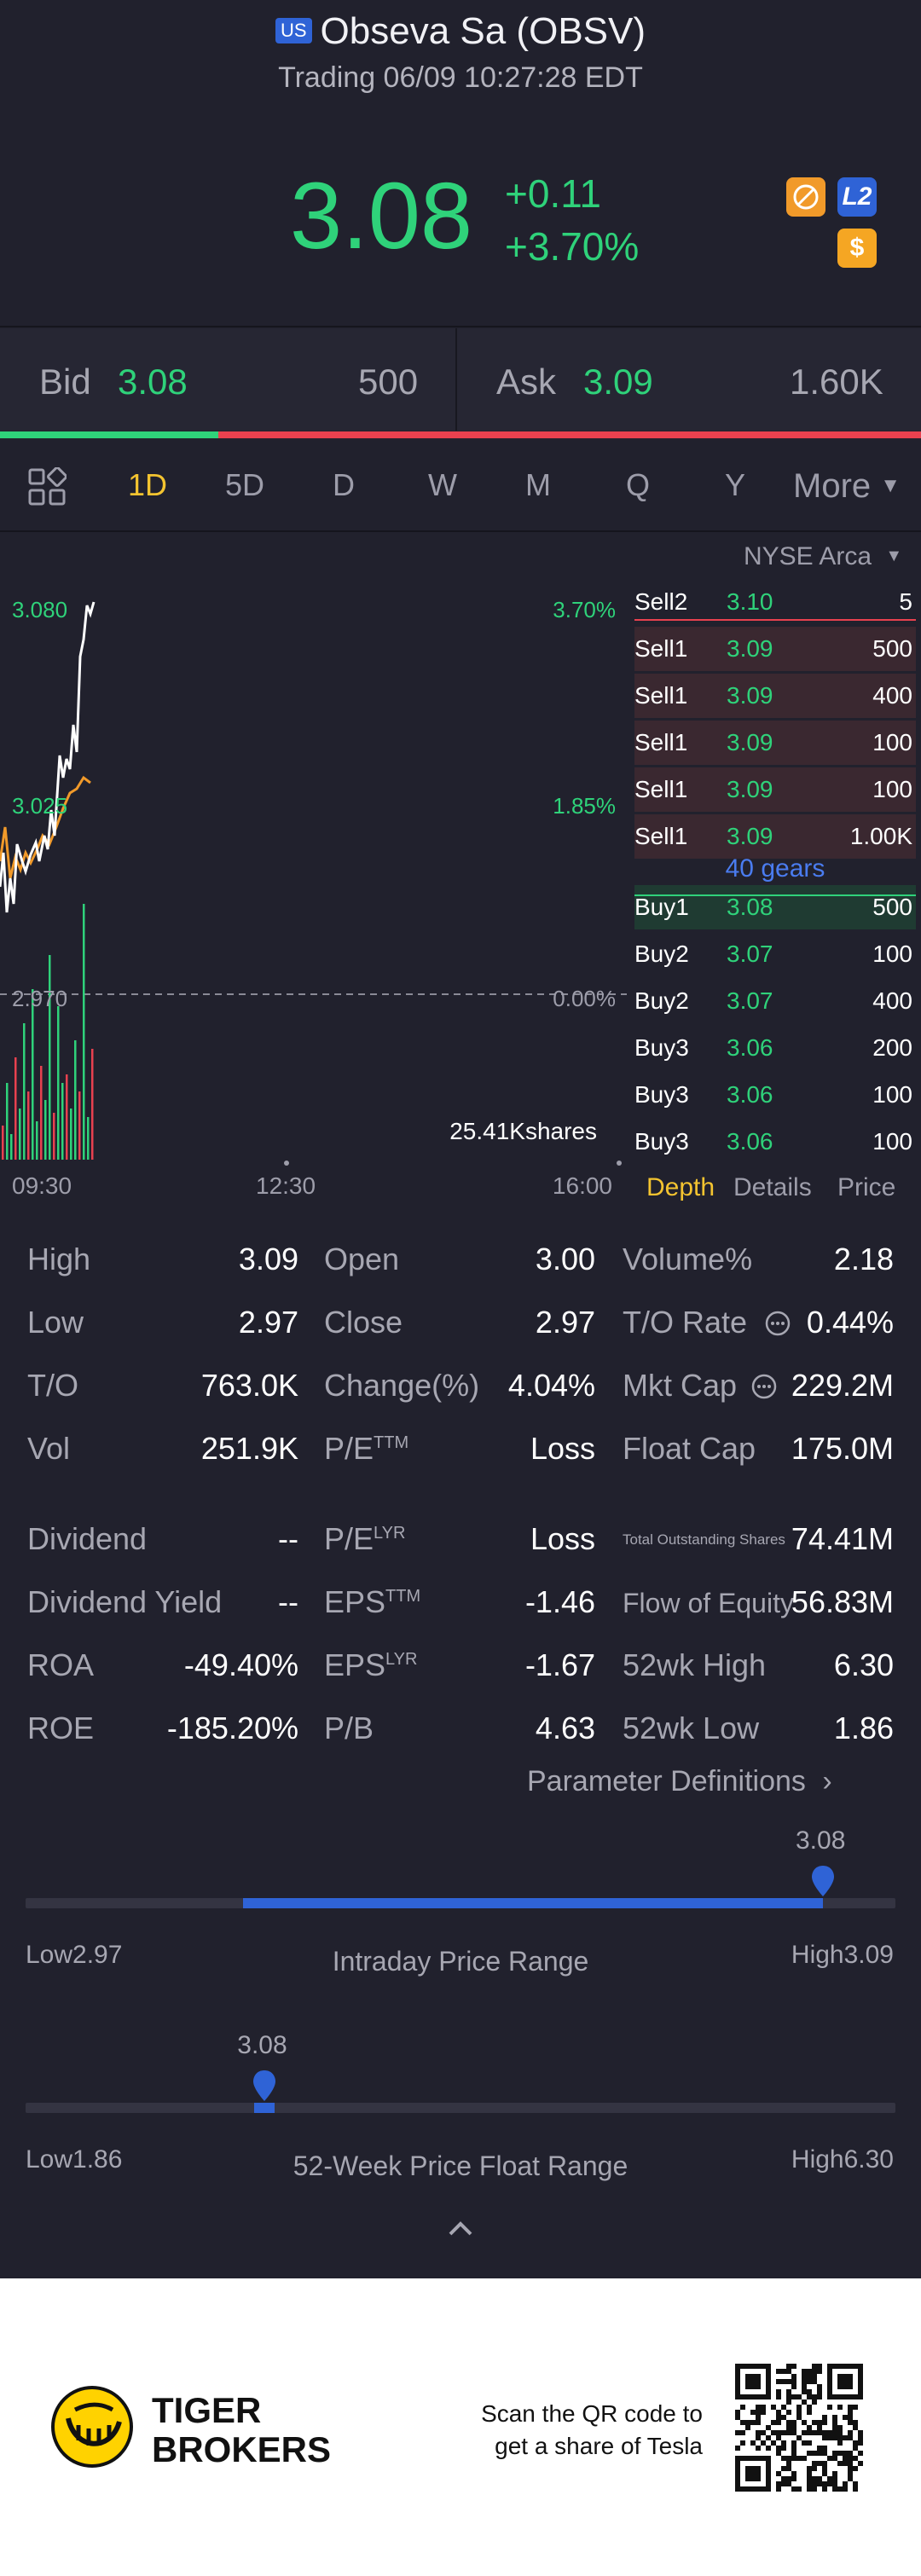 This screenshot has height=2576, width=921. What do you see at coordinates (460, 78) in the screenshot?
I see `trading-status: Trading 06/09 10:27:28 EDT` at bounding box center [460, 78].